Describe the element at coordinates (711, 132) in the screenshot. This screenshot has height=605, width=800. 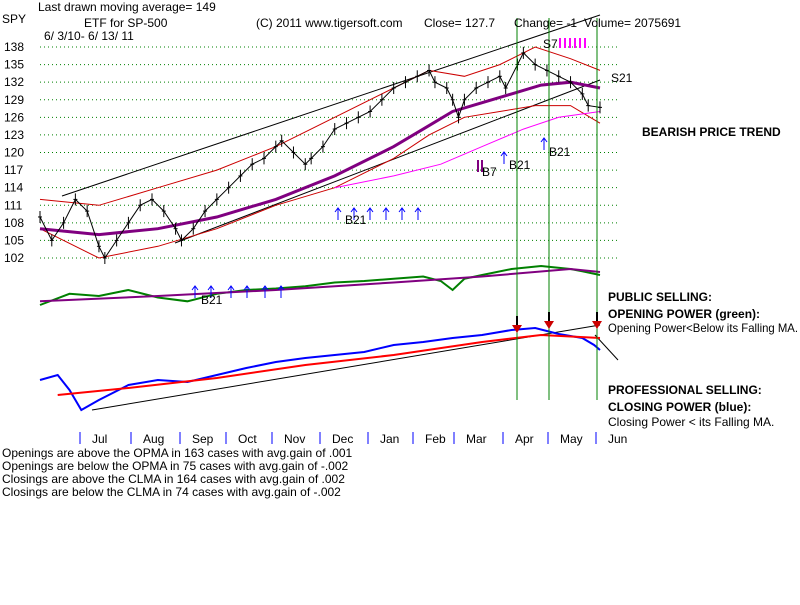
I see `bearish-trend-label: BEARISH PRICE TREND` at that location.